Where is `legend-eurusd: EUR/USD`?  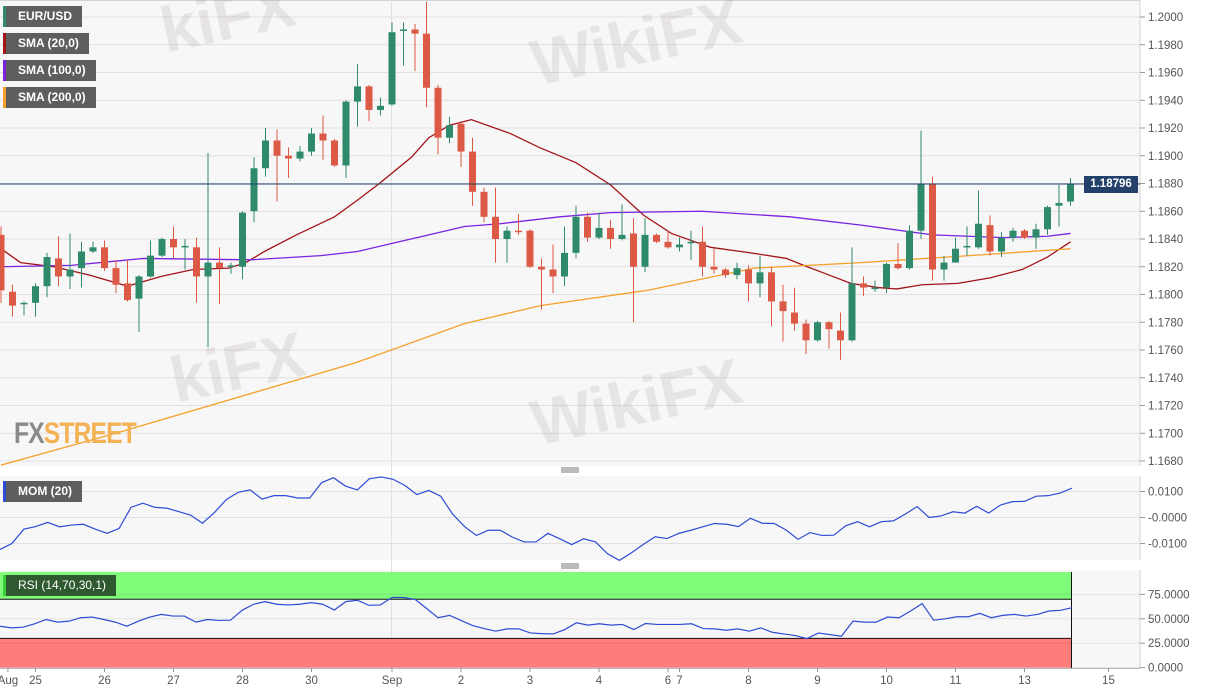 legend-eurusd: EUR/USD is located at coordinates (43, 16).